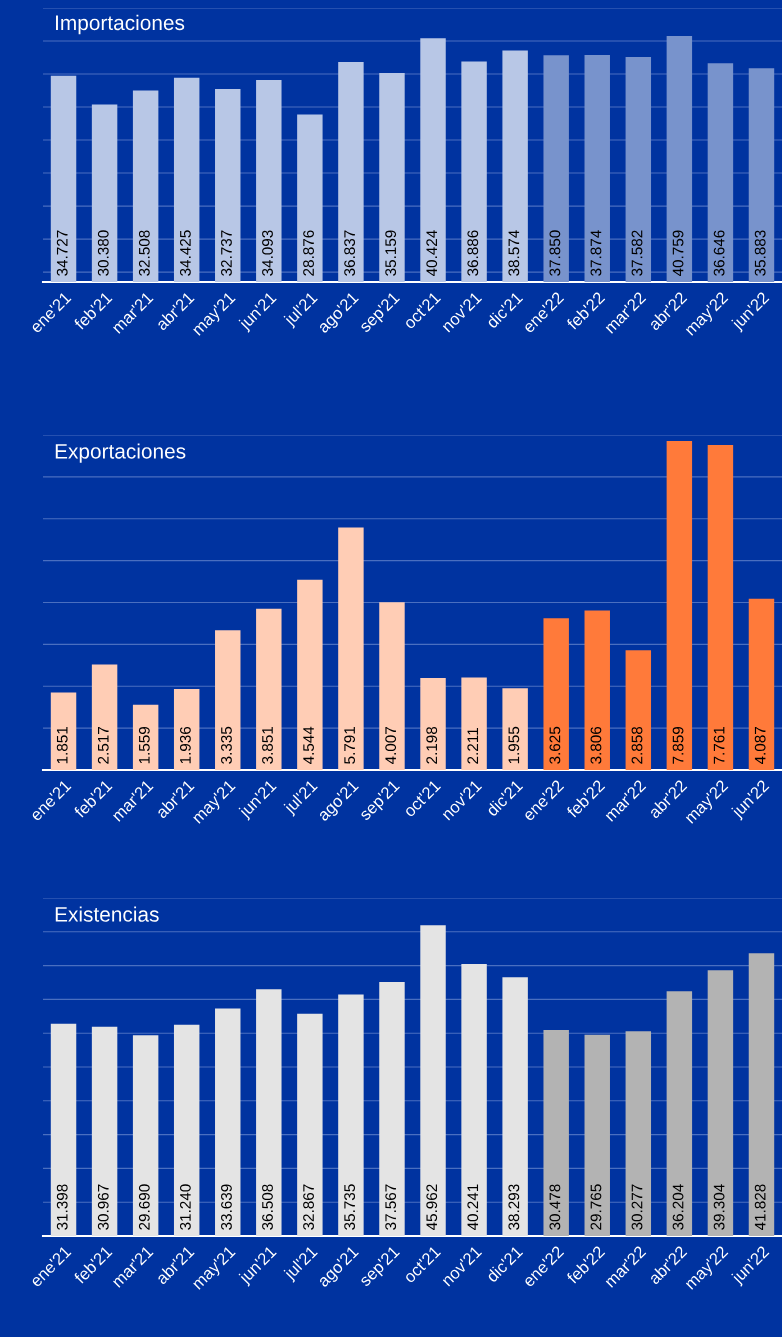 Image resolution: width=782 pixels, height=1337 pixels. What do you see at coordinates (185, 1207) in the screenshot?
I see `data-label: 31.240` at bounding box center [185, 1207].